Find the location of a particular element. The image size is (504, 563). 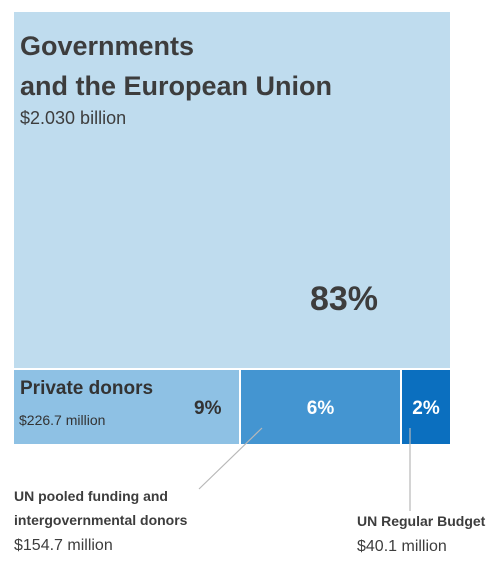

un-pooled-funding-amount: $154.7 million is located at coordinates (63, 545).